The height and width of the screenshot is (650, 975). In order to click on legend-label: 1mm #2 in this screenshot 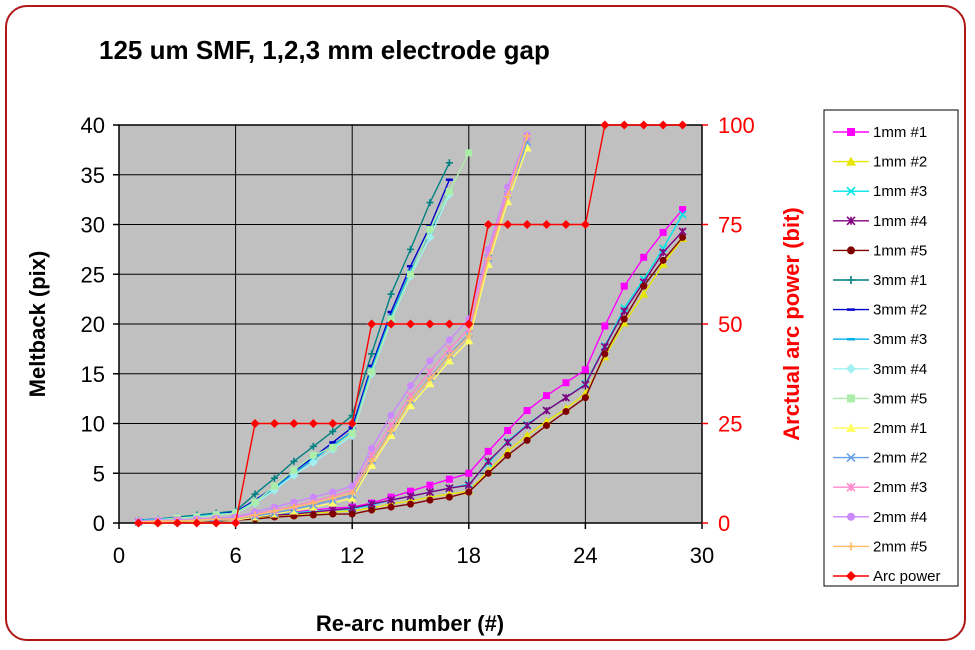, I will do `click(900, 162)`.